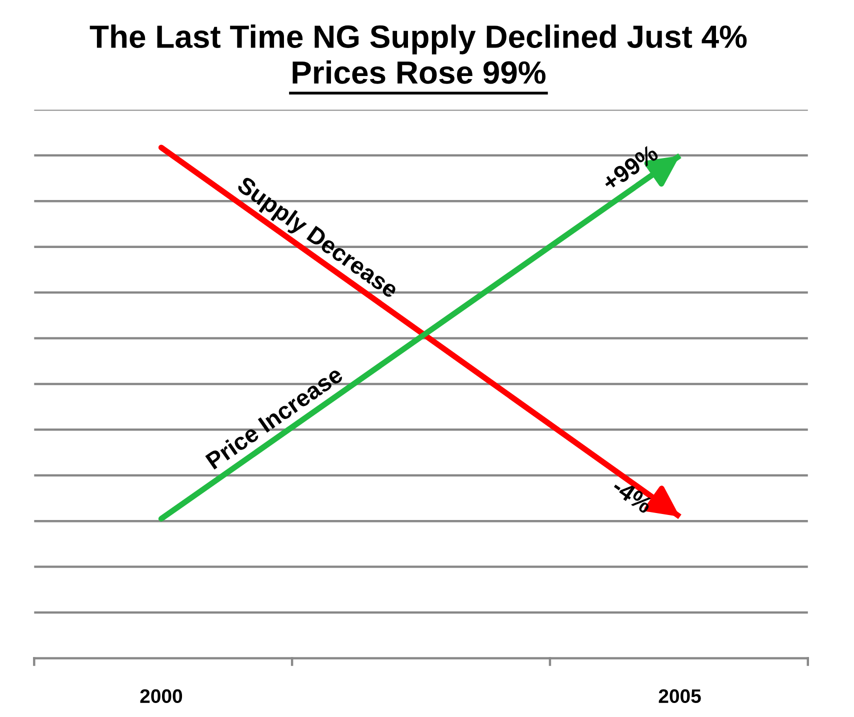 The width and height of the screenshot is (854, 717). What do you see at coordinates (679, 696) in the screenshot?
I see `x-tick-label: 2005` at bounding box center [679, 696].